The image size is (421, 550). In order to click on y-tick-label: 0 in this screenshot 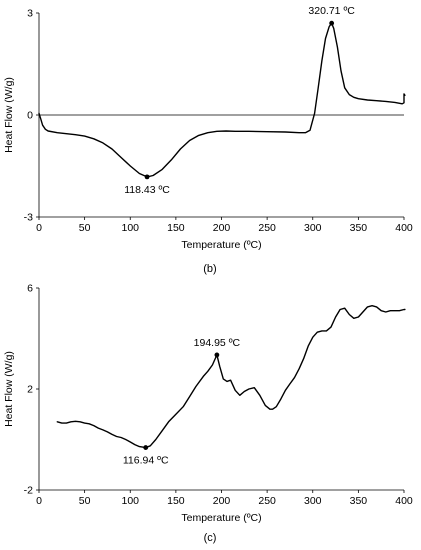, I will do `click(30, 116)`.